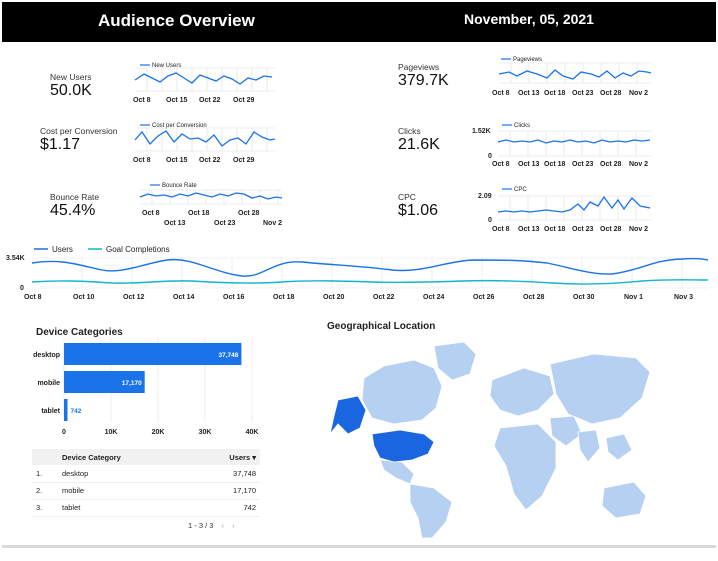 This screenshot has height=561, width=718. I want to click on legend-goal-completions: Goal Completions, so click(138, 249).